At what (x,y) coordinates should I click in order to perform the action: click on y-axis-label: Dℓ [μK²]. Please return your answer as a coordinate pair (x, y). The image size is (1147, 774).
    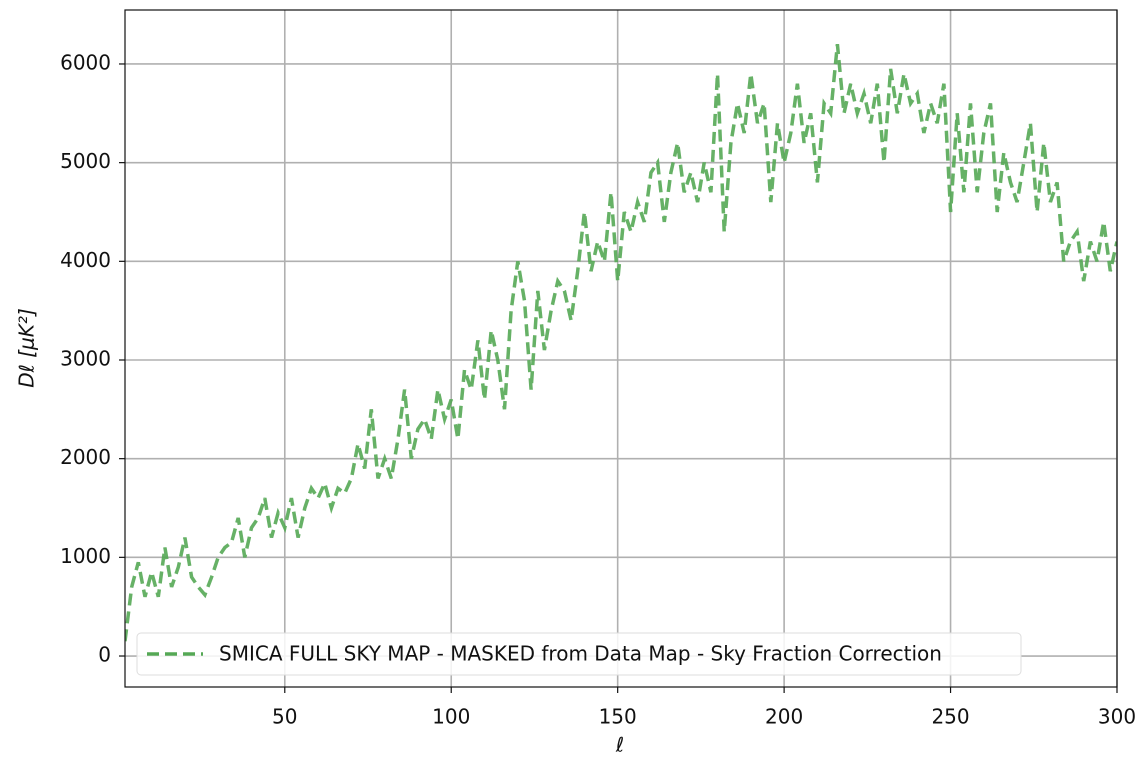
    Looking at the image, I should click on (27, 347).